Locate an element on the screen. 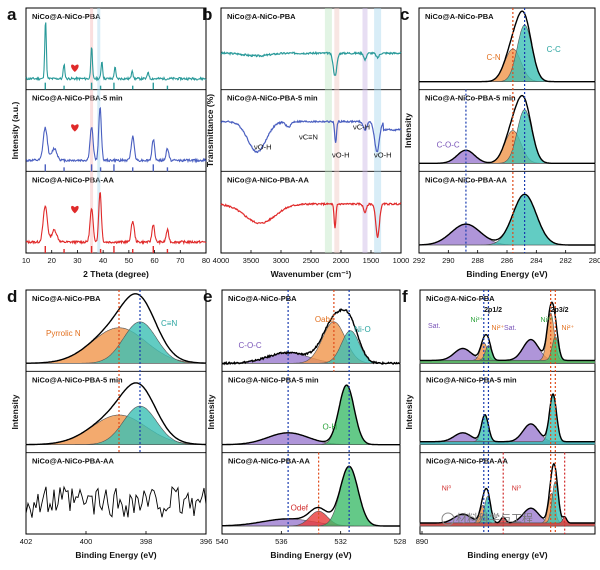 The height and width of the screenshot is (570, 600). peak-label: C-N is located at coordinates (493, 57).